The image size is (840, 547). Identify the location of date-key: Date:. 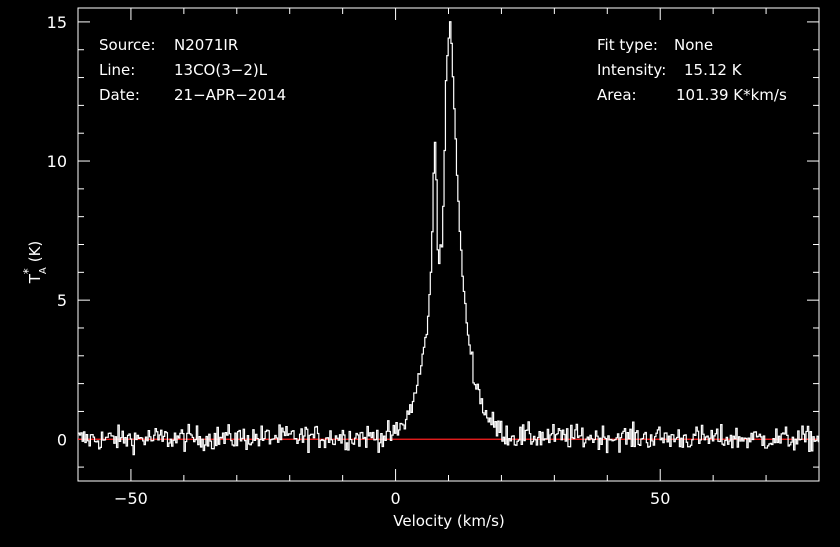
(119, 95).